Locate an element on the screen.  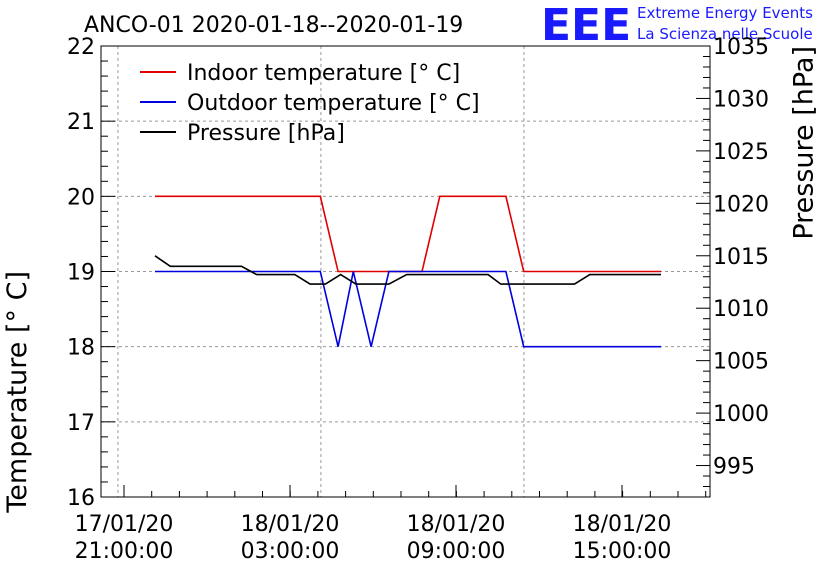
y2-tick-label-8: 1035 is located at coordinates (741, 47).